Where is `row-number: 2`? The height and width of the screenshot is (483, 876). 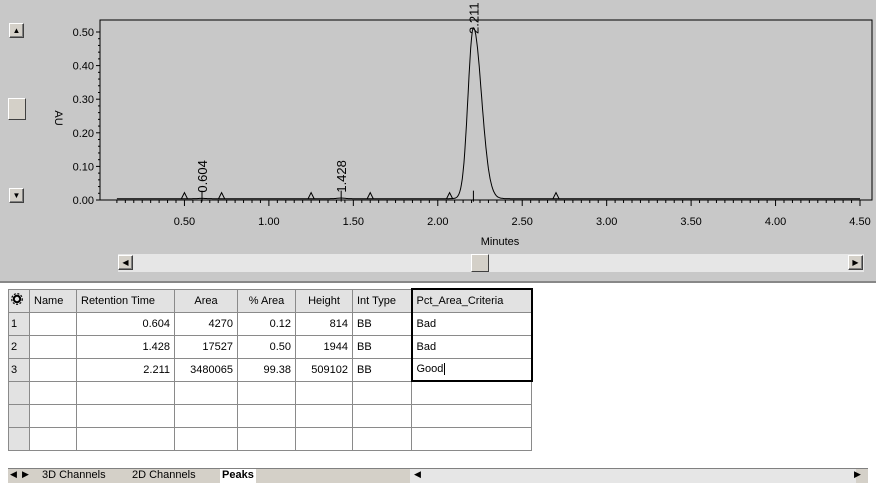
row-number: 2 is located at coordinates (19, 346).